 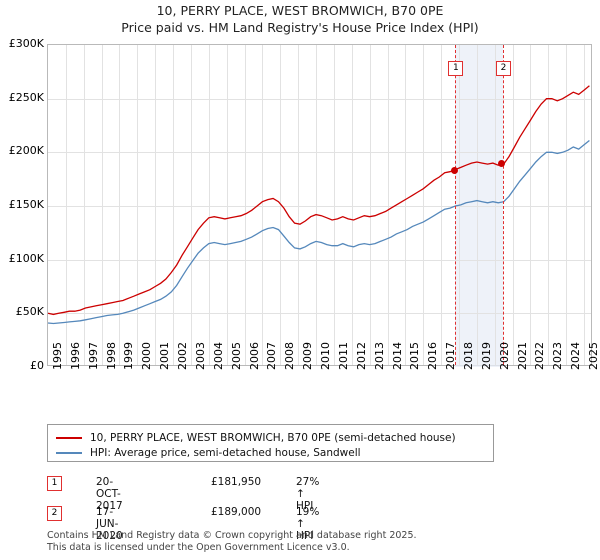 What do you see at coordinates (26, 258) in the screenshot?
I see `y-tick-label: £100K` at bounding box center [26, 258].